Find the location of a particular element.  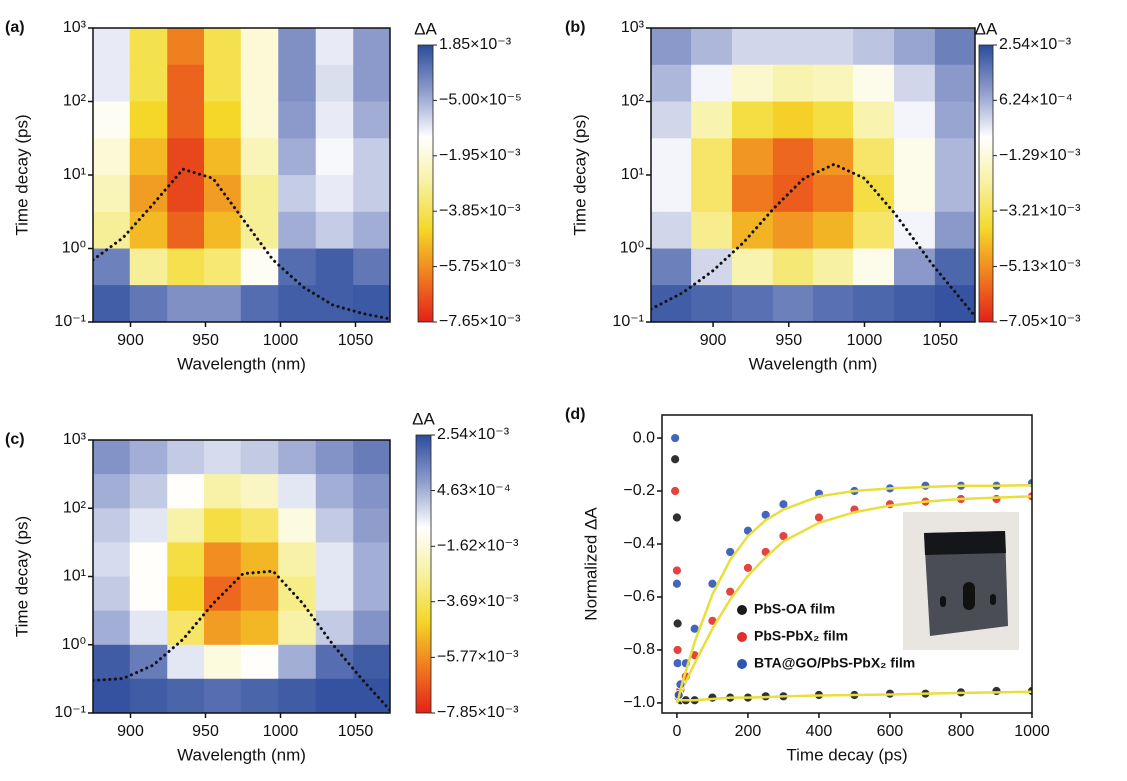

y-tick-label: −0.8 is located at coordinates (639, 649).